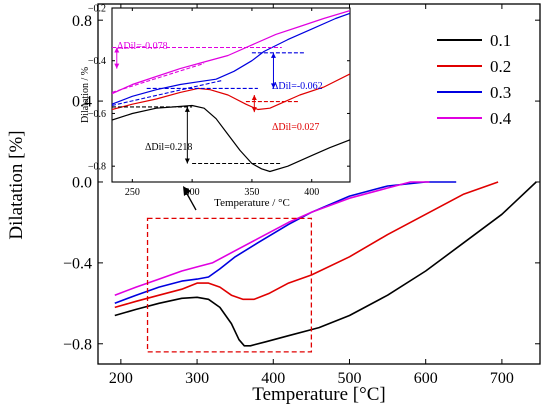 The width and height of the screenshot is (550, 411). What do you see at coordinates (229, 285) in the screenshot?
I see `zoom-region-box` at bounding box center [229, 285].